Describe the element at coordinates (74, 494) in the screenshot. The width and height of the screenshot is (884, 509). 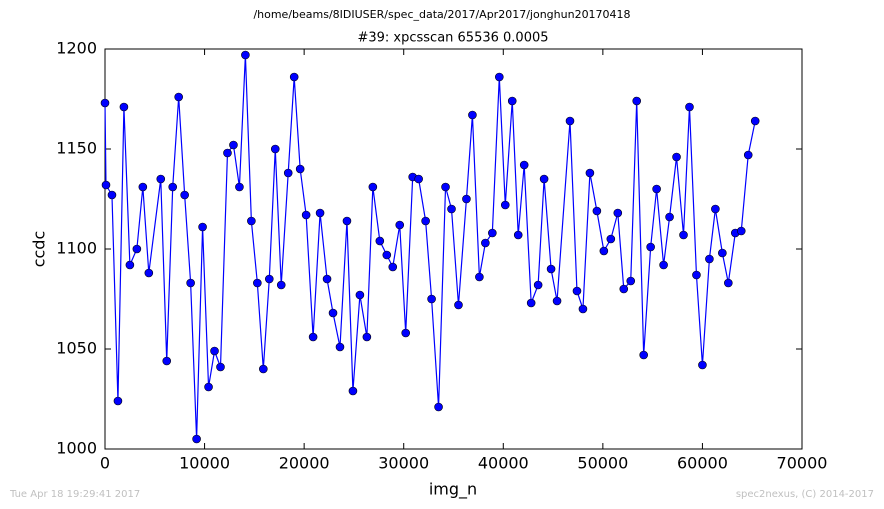
I see `footer-left: Tue Apr 18 19:29:41 2017` at that location.